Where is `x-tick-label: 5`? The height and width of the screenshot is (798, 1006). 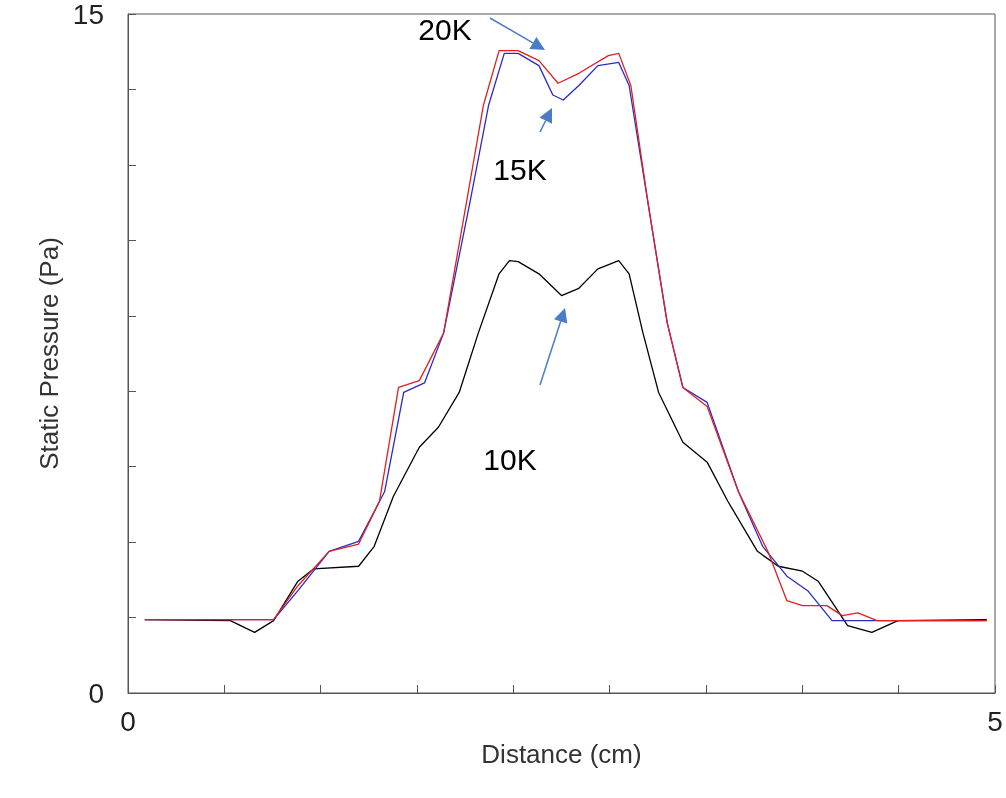
x-tick-label: 5 is located at coordinates (995, 721).